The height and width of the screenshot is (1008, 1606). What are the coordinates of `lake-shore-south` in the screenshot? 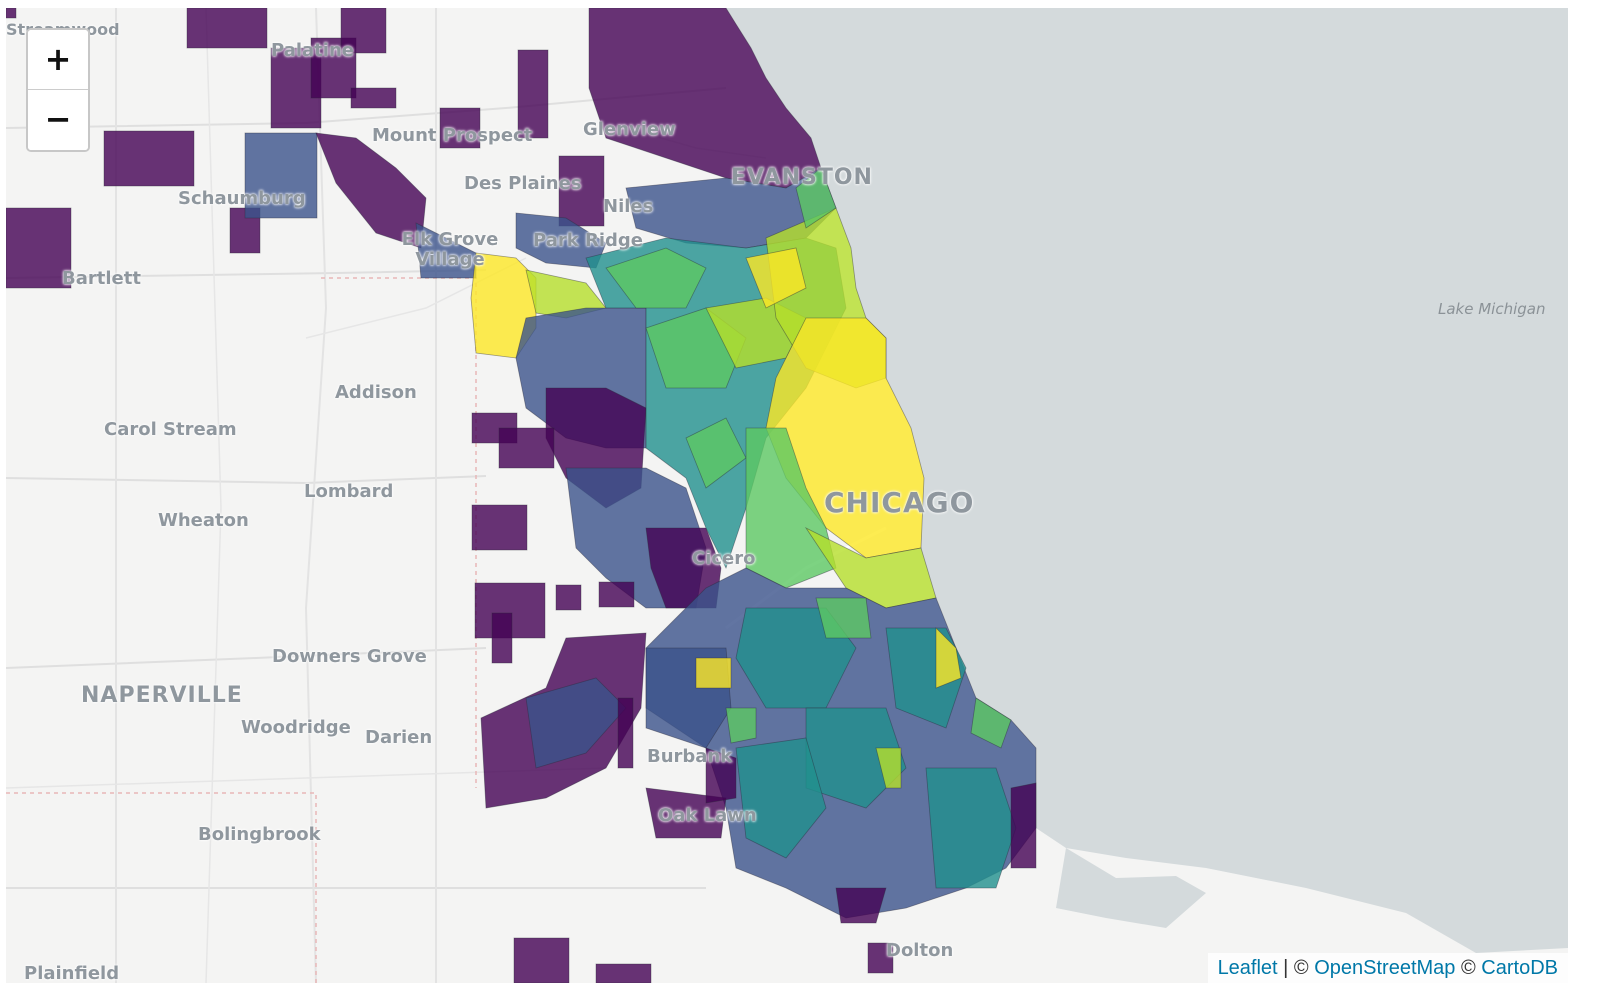 It's located at (1131, 888).